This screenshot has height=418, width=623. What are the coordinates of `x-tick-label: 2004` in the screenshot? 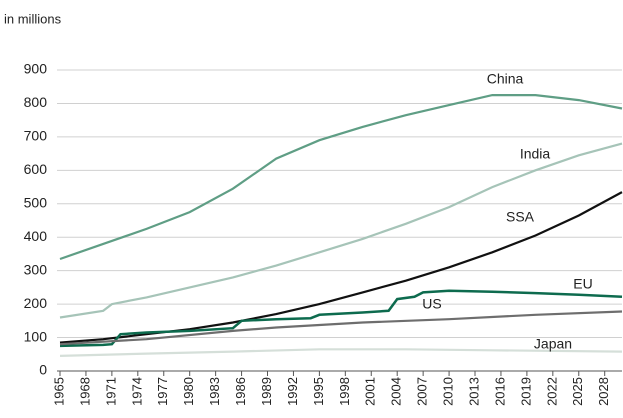 It's located at (396, 391).